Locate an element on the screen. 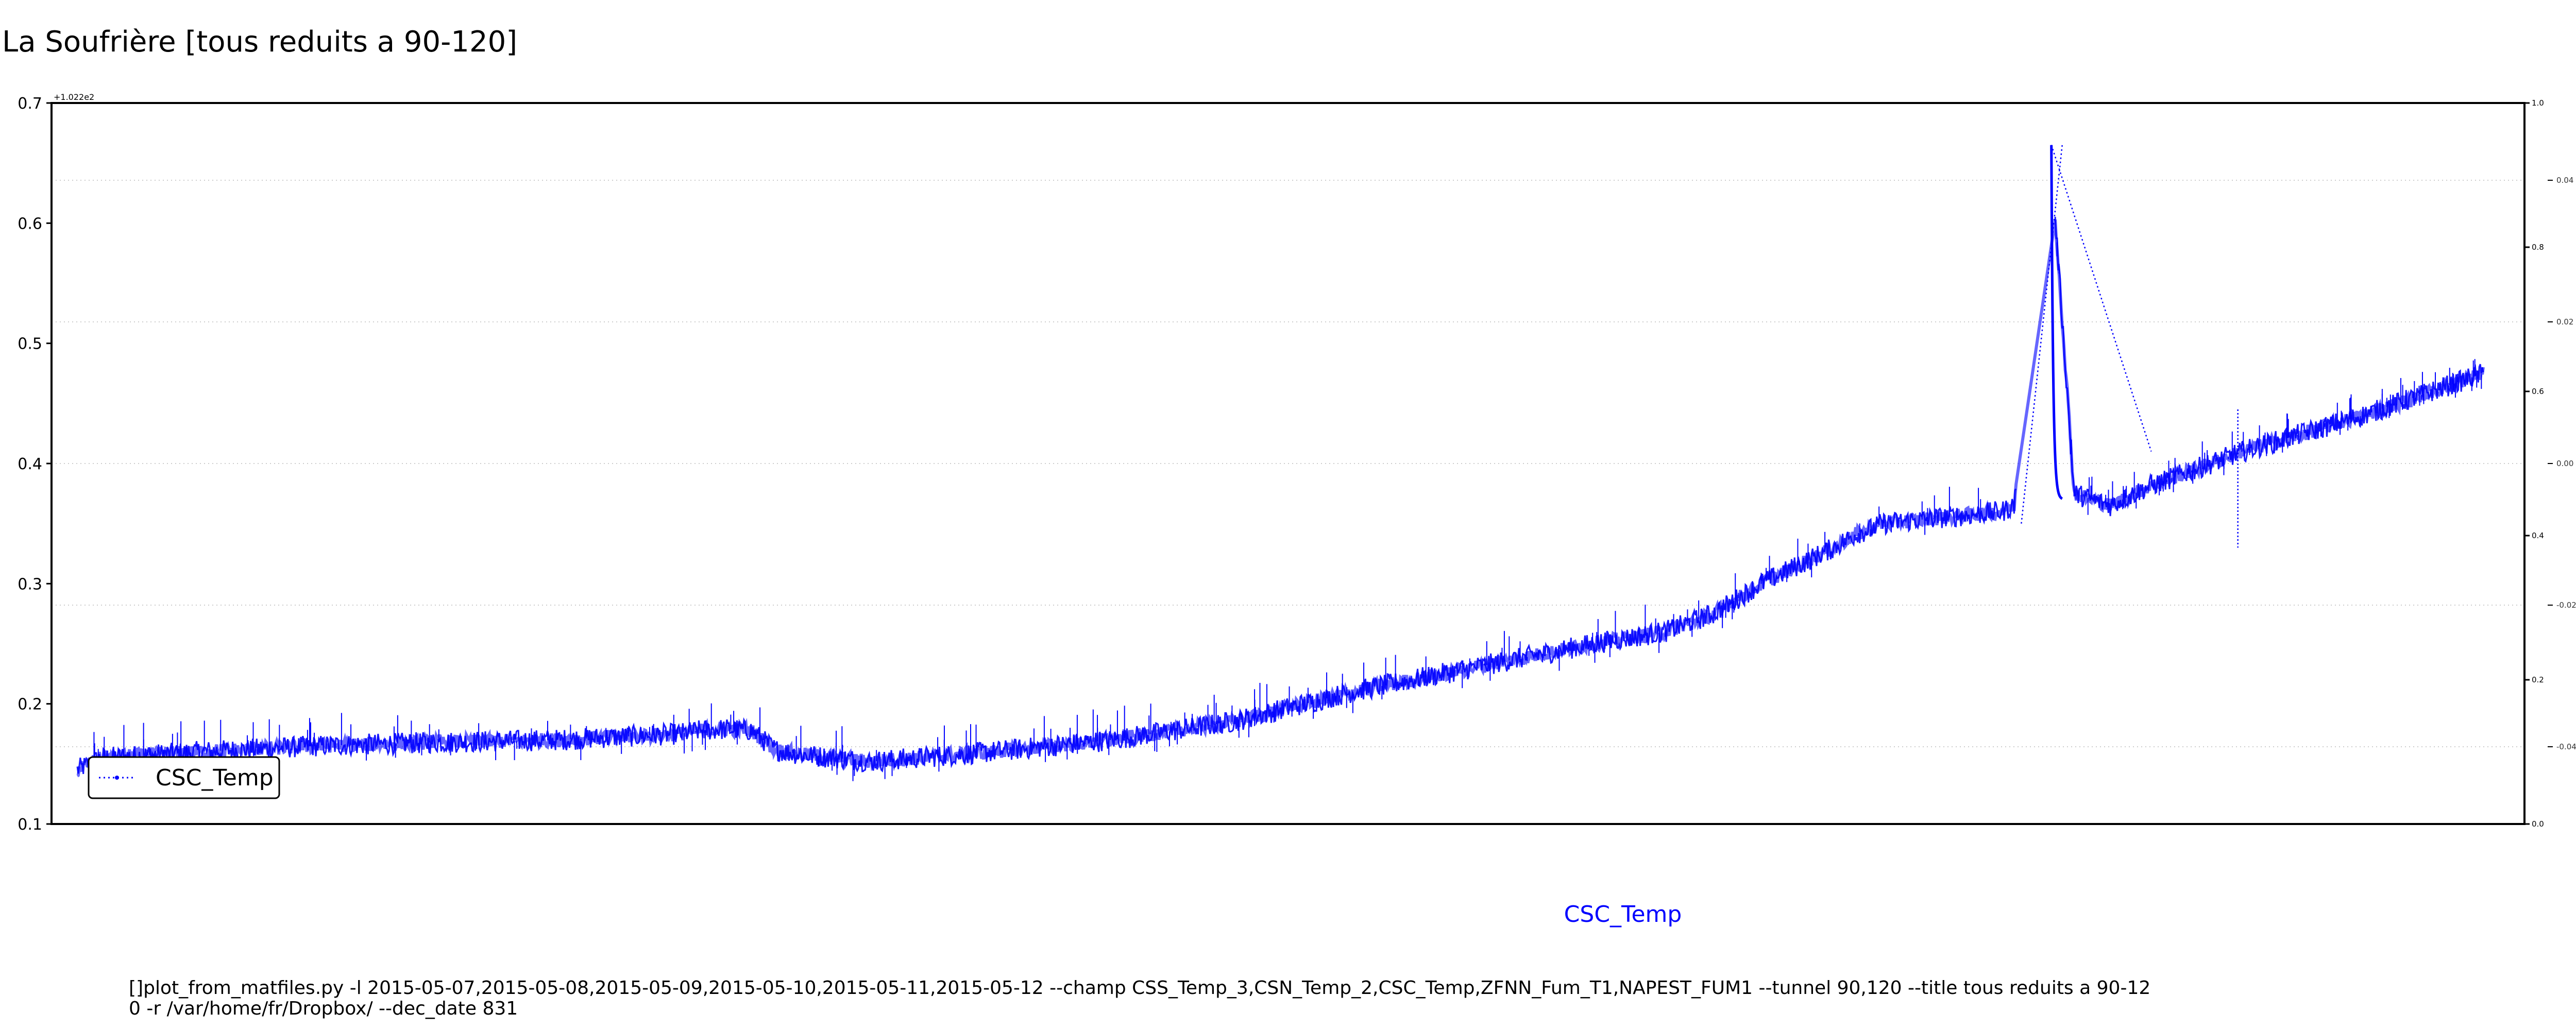 The width and height of the screenshot is (2576, 1030). y3-tick-label: -0.02 is located at coordinates (2566, 605).